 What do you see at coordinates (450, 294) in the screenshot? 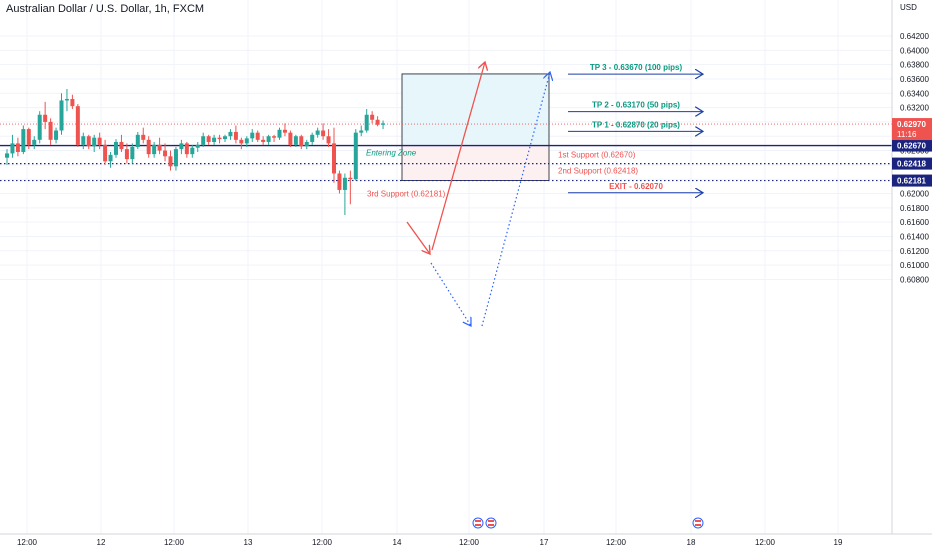
I see `pullback-path` at bounding box center [450, 294].